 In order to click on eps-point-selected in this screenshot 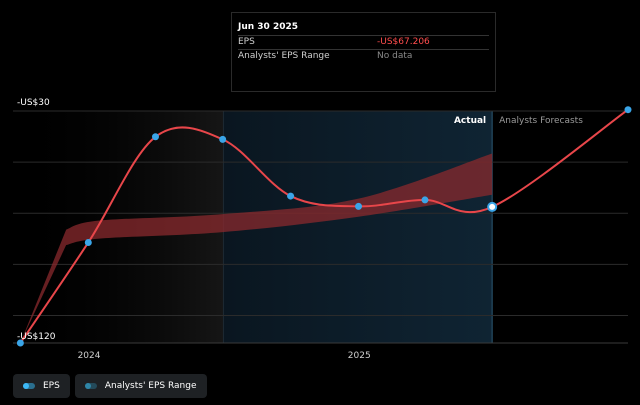, I will do `click(492, 206)`.